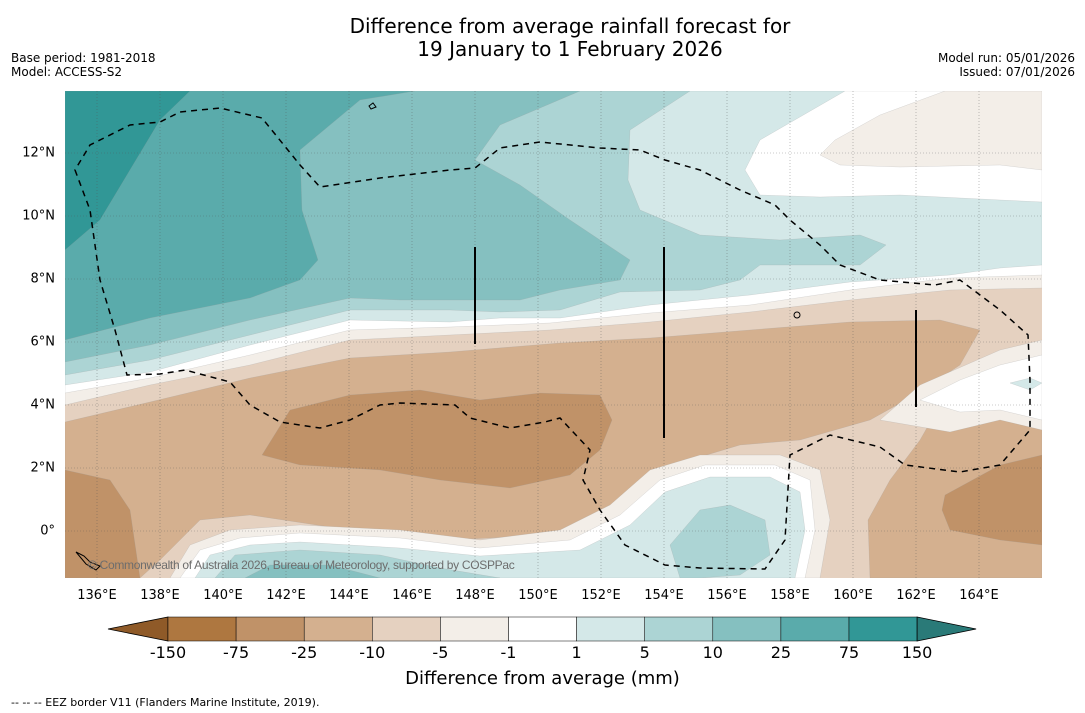 This screenshot has width=1085, height=713. I want to click on issued-date: Issued: 07/01/2026, so click(1017, 72).